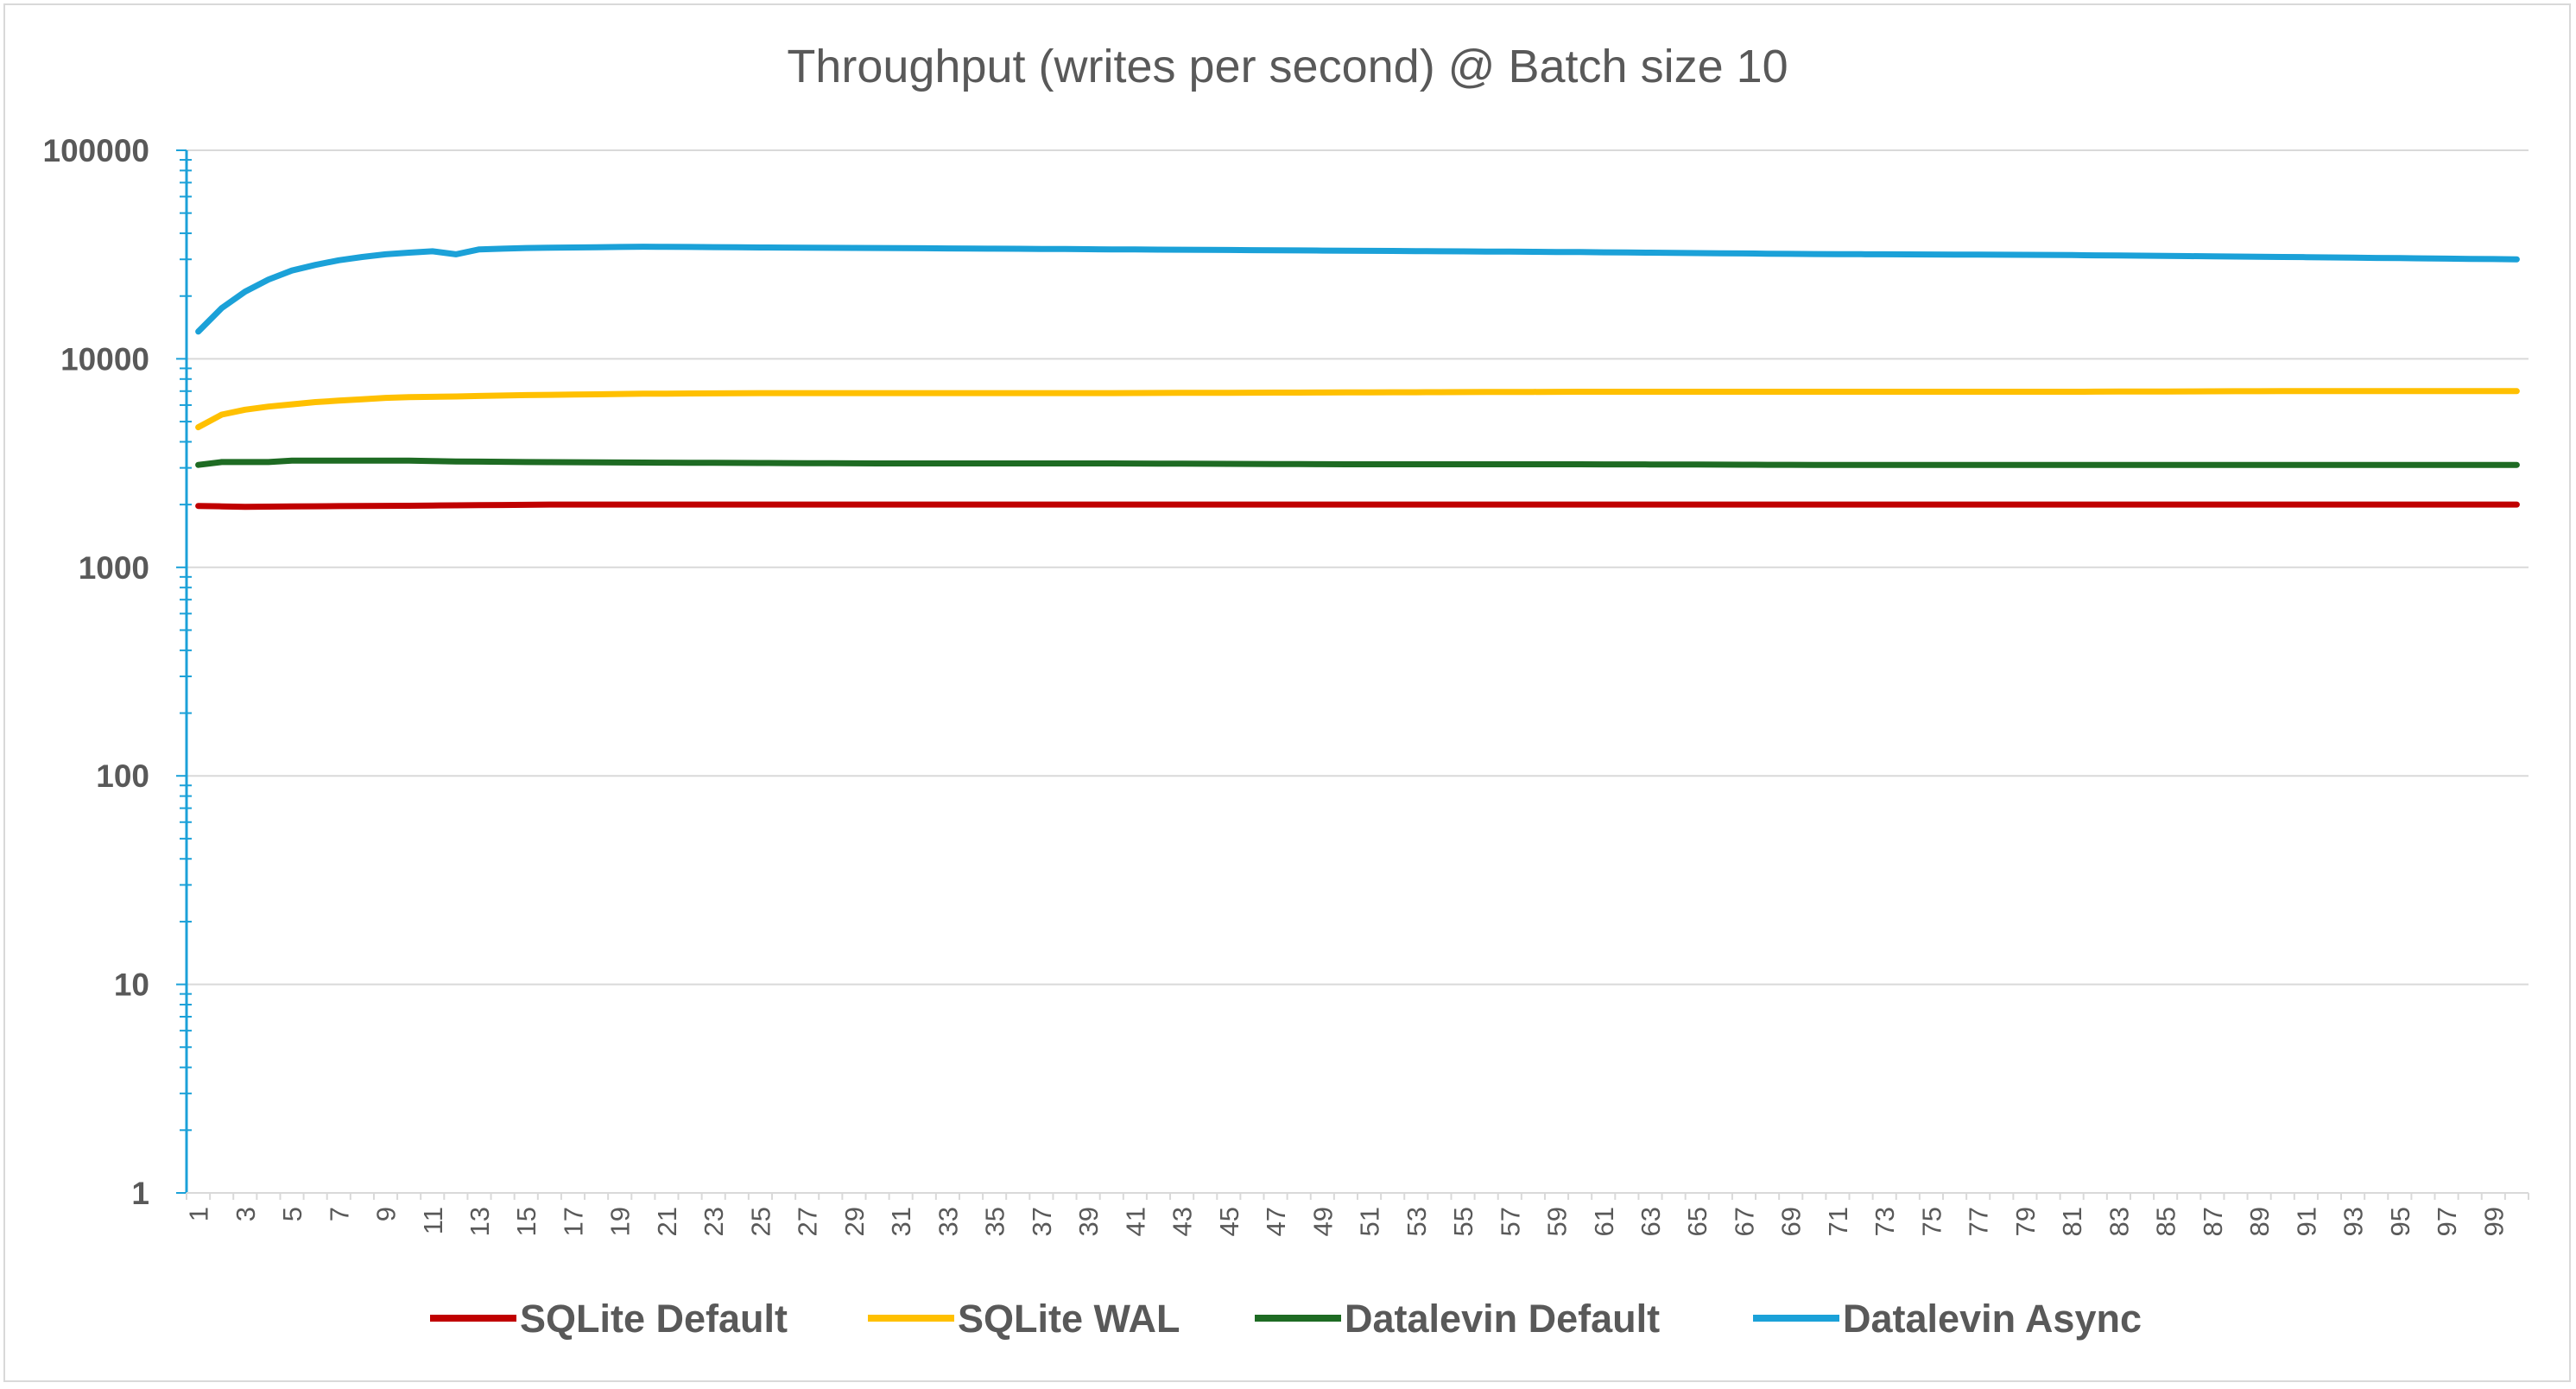 Image resolution: width=2576 pixels, height=1389 pixels. What do you see at coordinates (2259, 1221) in the screenshot?
I see `x-tick-label: 89` at bounding box center [2259, 1221].